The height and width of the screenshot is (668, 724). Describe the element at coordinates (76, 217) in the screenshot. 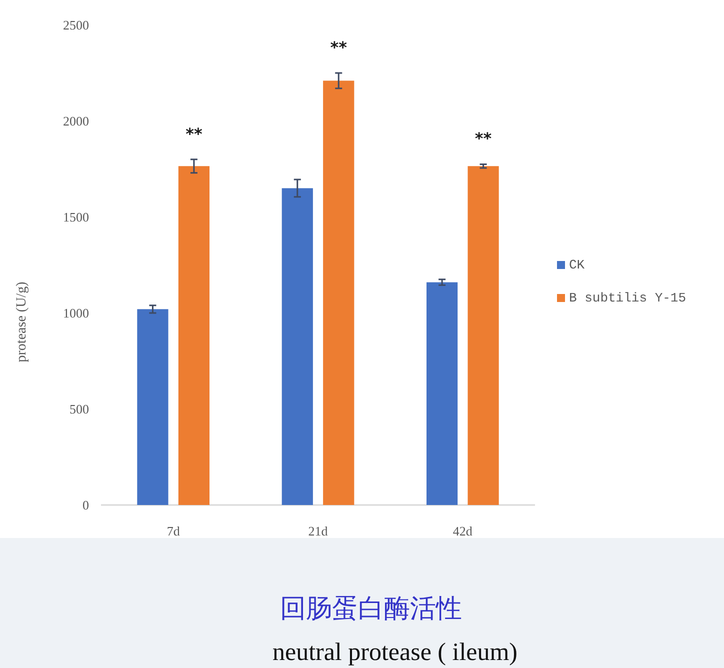

I see `y-tick-label: 1500` at that location.